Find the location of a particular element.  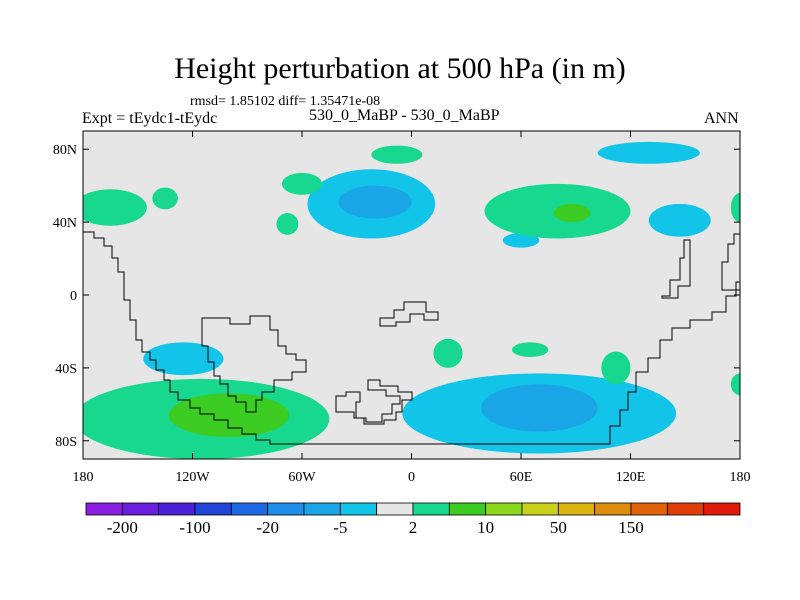

experiment-label: Expt = tEydc1-tEydc is located at coordinates (150, 118).